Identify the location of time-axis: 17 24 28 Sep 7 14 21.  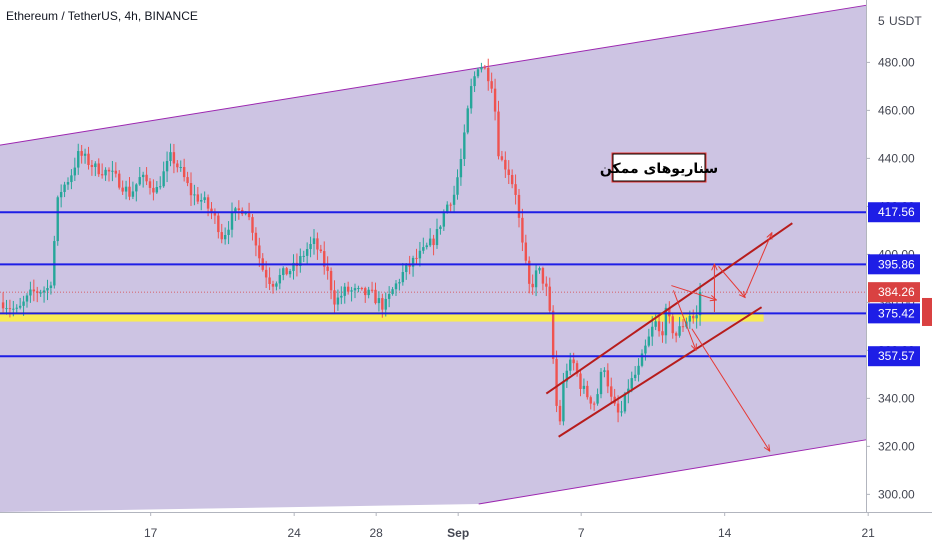
(466, 531).